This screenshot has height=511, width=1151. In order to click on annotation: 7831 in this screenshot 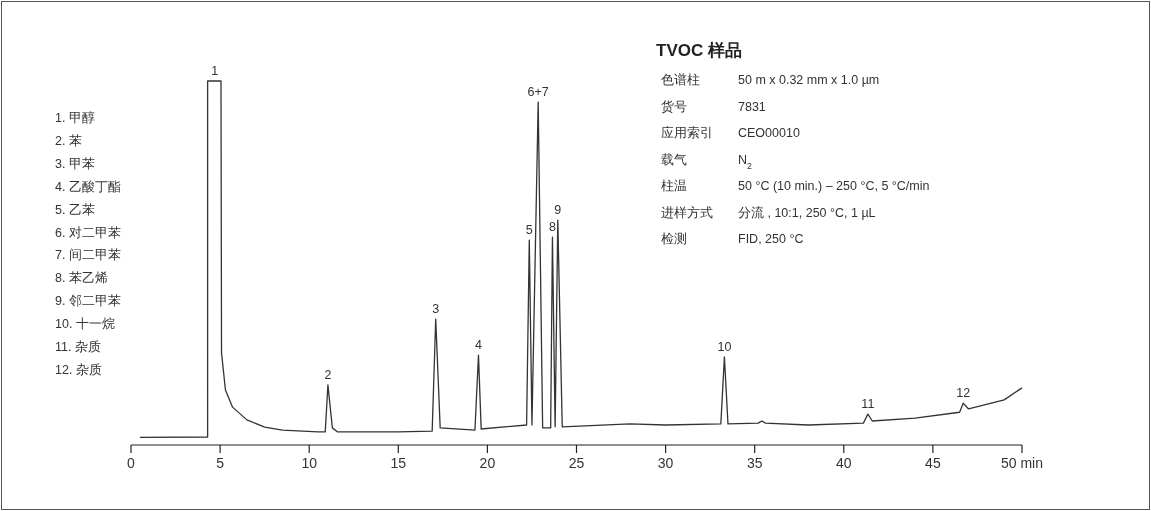, I will do `click(752, 106)`.